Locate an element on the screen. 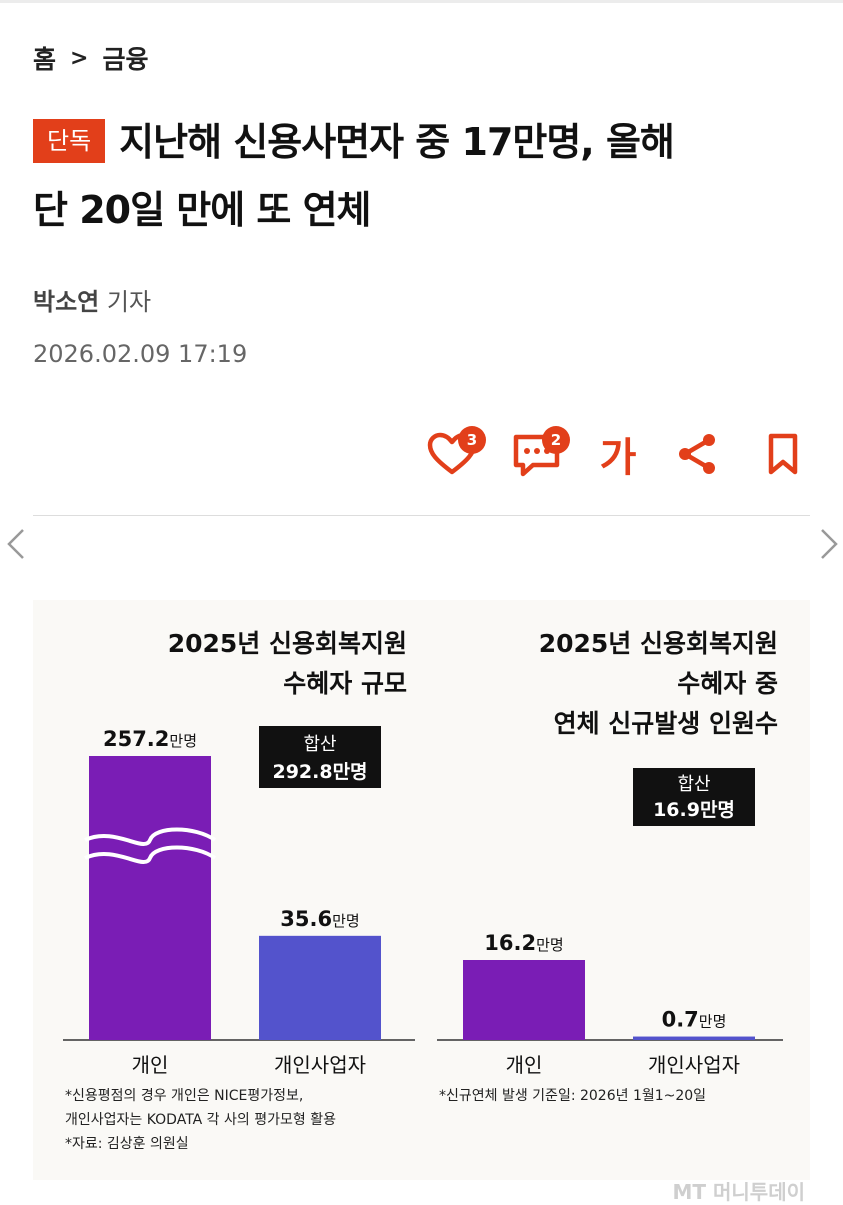 This screenshot has width=843, height=1205. headline-line-2: 단 20일 만에 또 연체 is located at coordinates (202, 210).